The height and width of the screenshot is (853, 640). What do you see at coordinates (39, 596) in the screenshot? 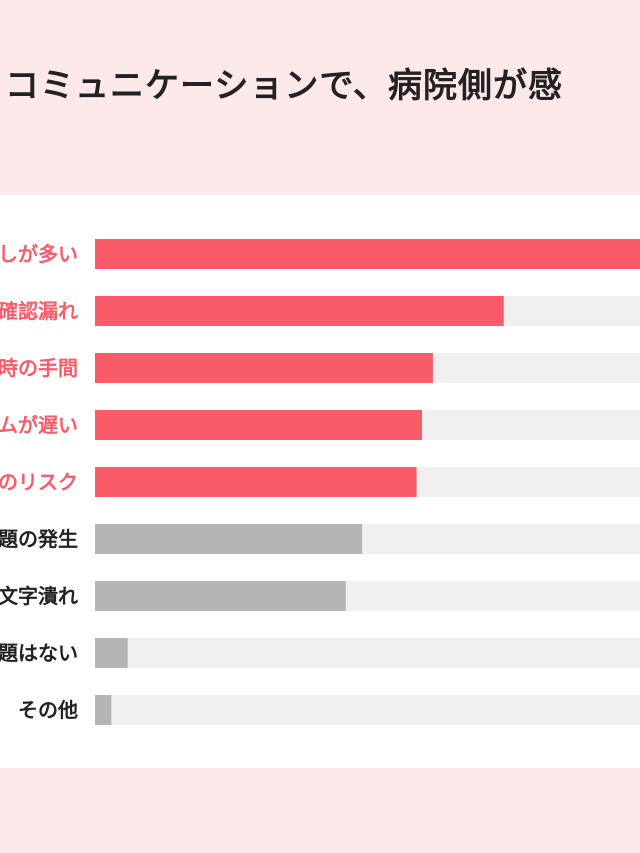
I see `category-label: 文字潰れ` at bounding box center [39, 596].